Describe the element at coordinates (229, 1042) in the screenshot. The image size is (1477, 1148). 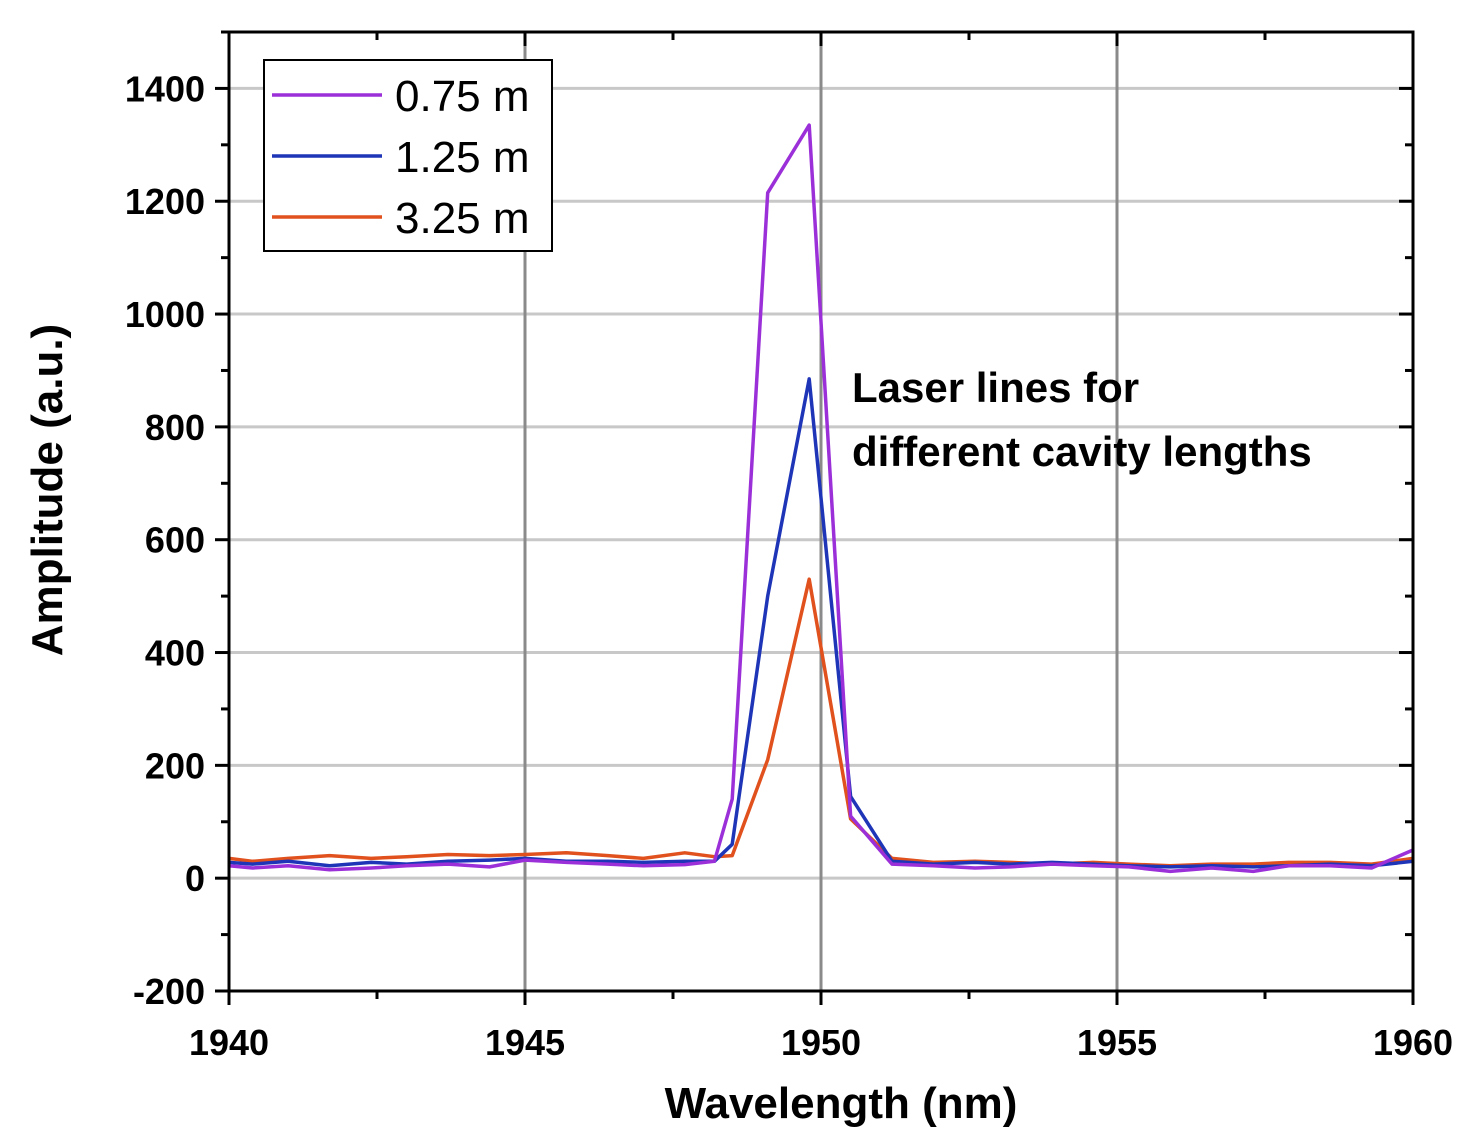
I see `x-tick-label: 1940` at that location.